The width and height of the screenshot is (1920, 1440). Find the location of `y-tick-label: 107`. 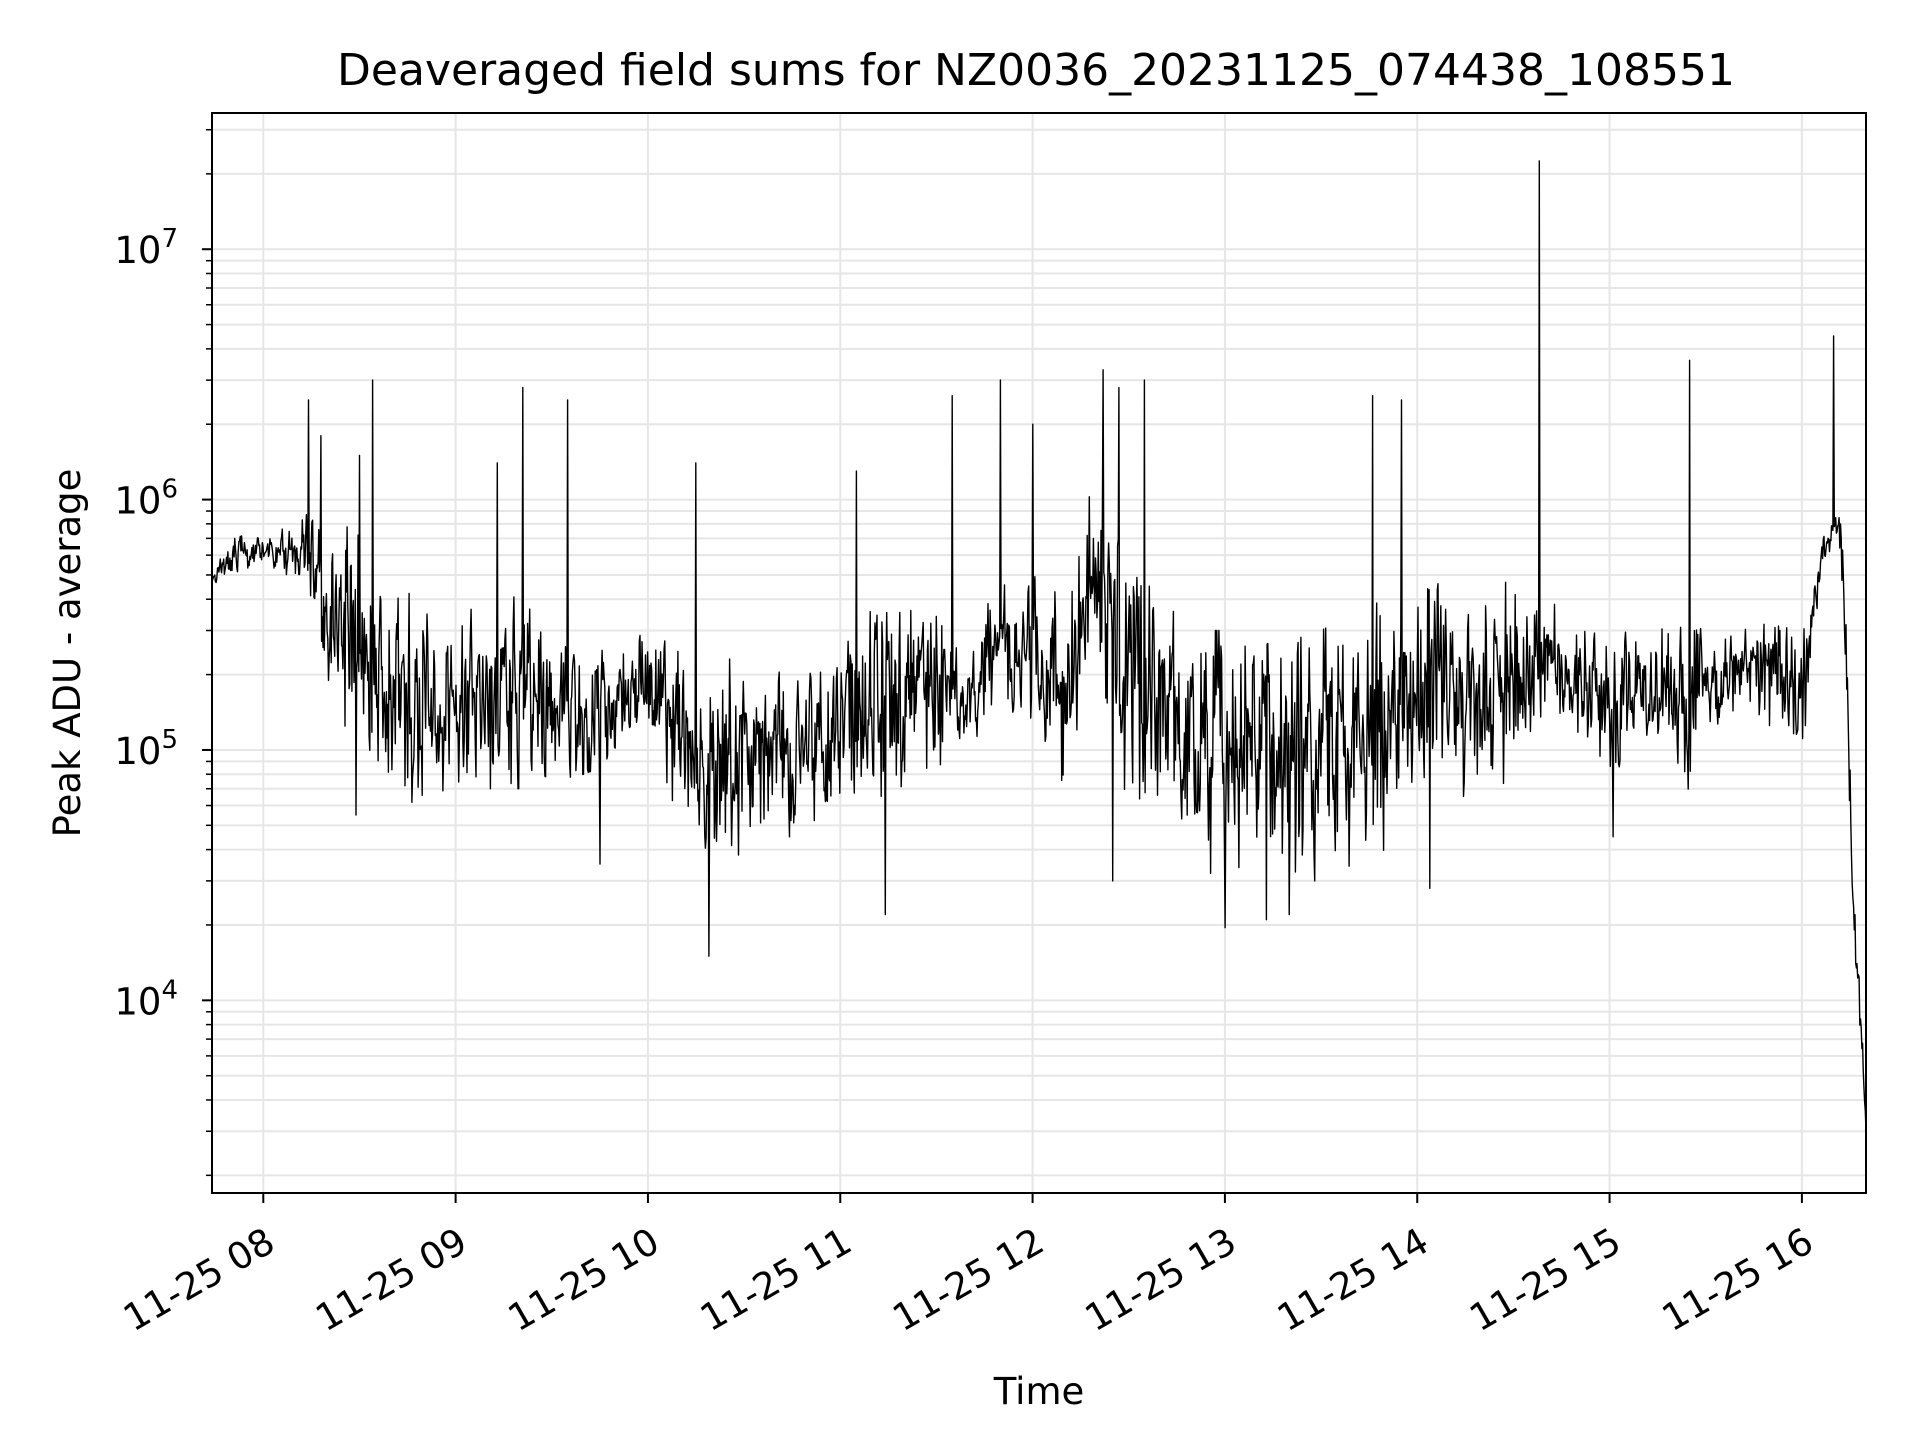

y-tick-label: 107 is located at coordinates (146, 248).